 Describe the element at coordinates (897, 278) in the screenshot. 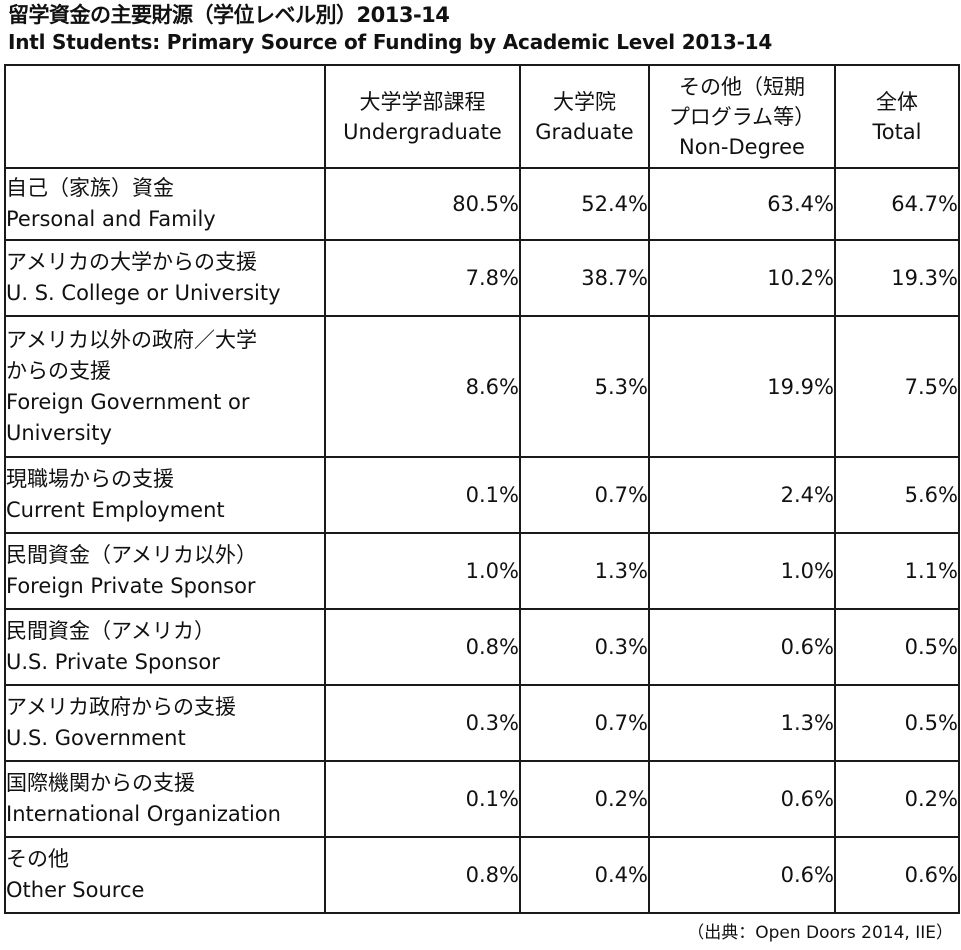

I see `value-cell-total: 19.3%` at that location.